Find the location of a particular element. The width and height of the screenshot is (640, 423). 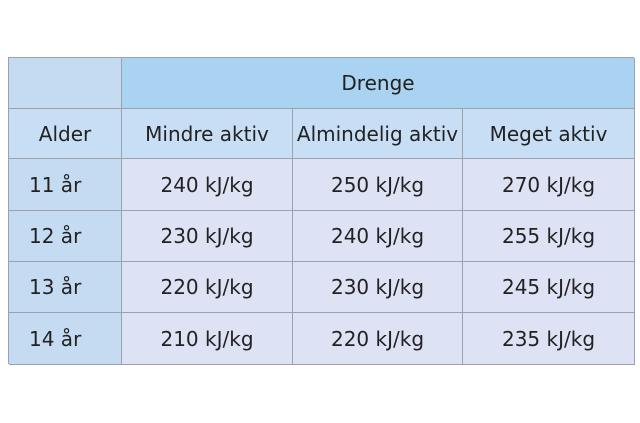

group-header: Drenge is located at coordinates (378, 83).